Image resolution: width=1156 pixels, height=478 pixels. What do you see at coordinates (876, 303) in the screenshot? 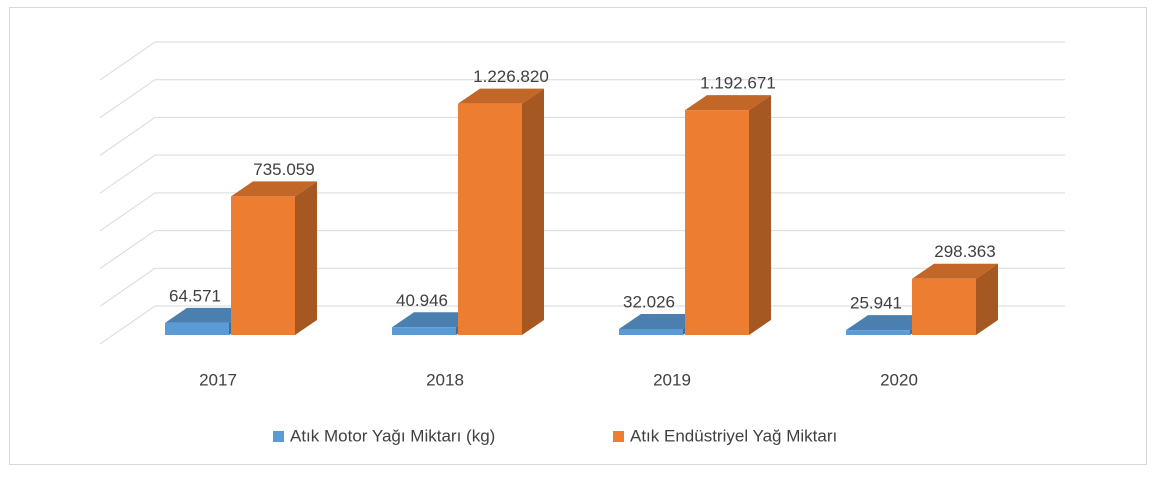
I see `data-label: 25.941` at bounding box center [876, 303].